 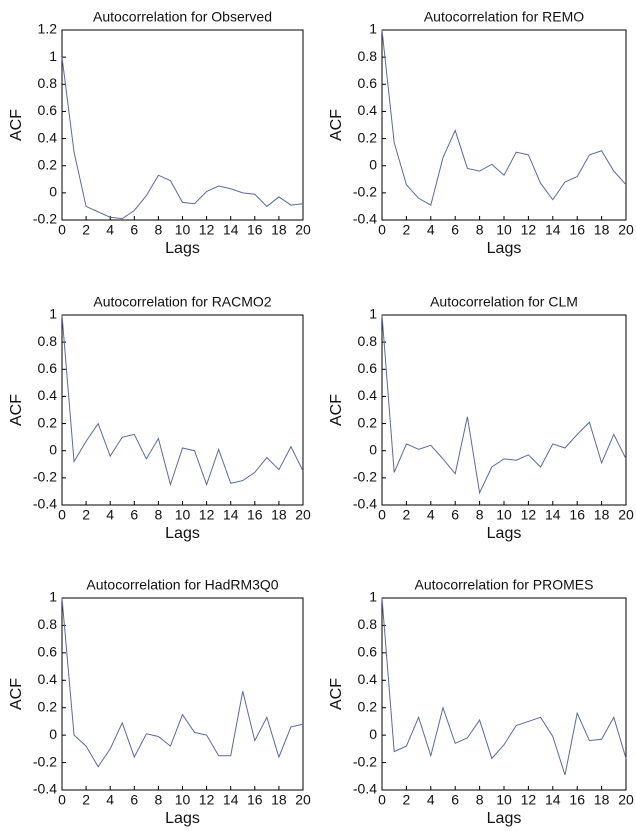 What do you see at coordinates (504, 17) in the screenshot?
I see `chart-title: Autocorrelation for REMO` at bounding box center [504, 17].